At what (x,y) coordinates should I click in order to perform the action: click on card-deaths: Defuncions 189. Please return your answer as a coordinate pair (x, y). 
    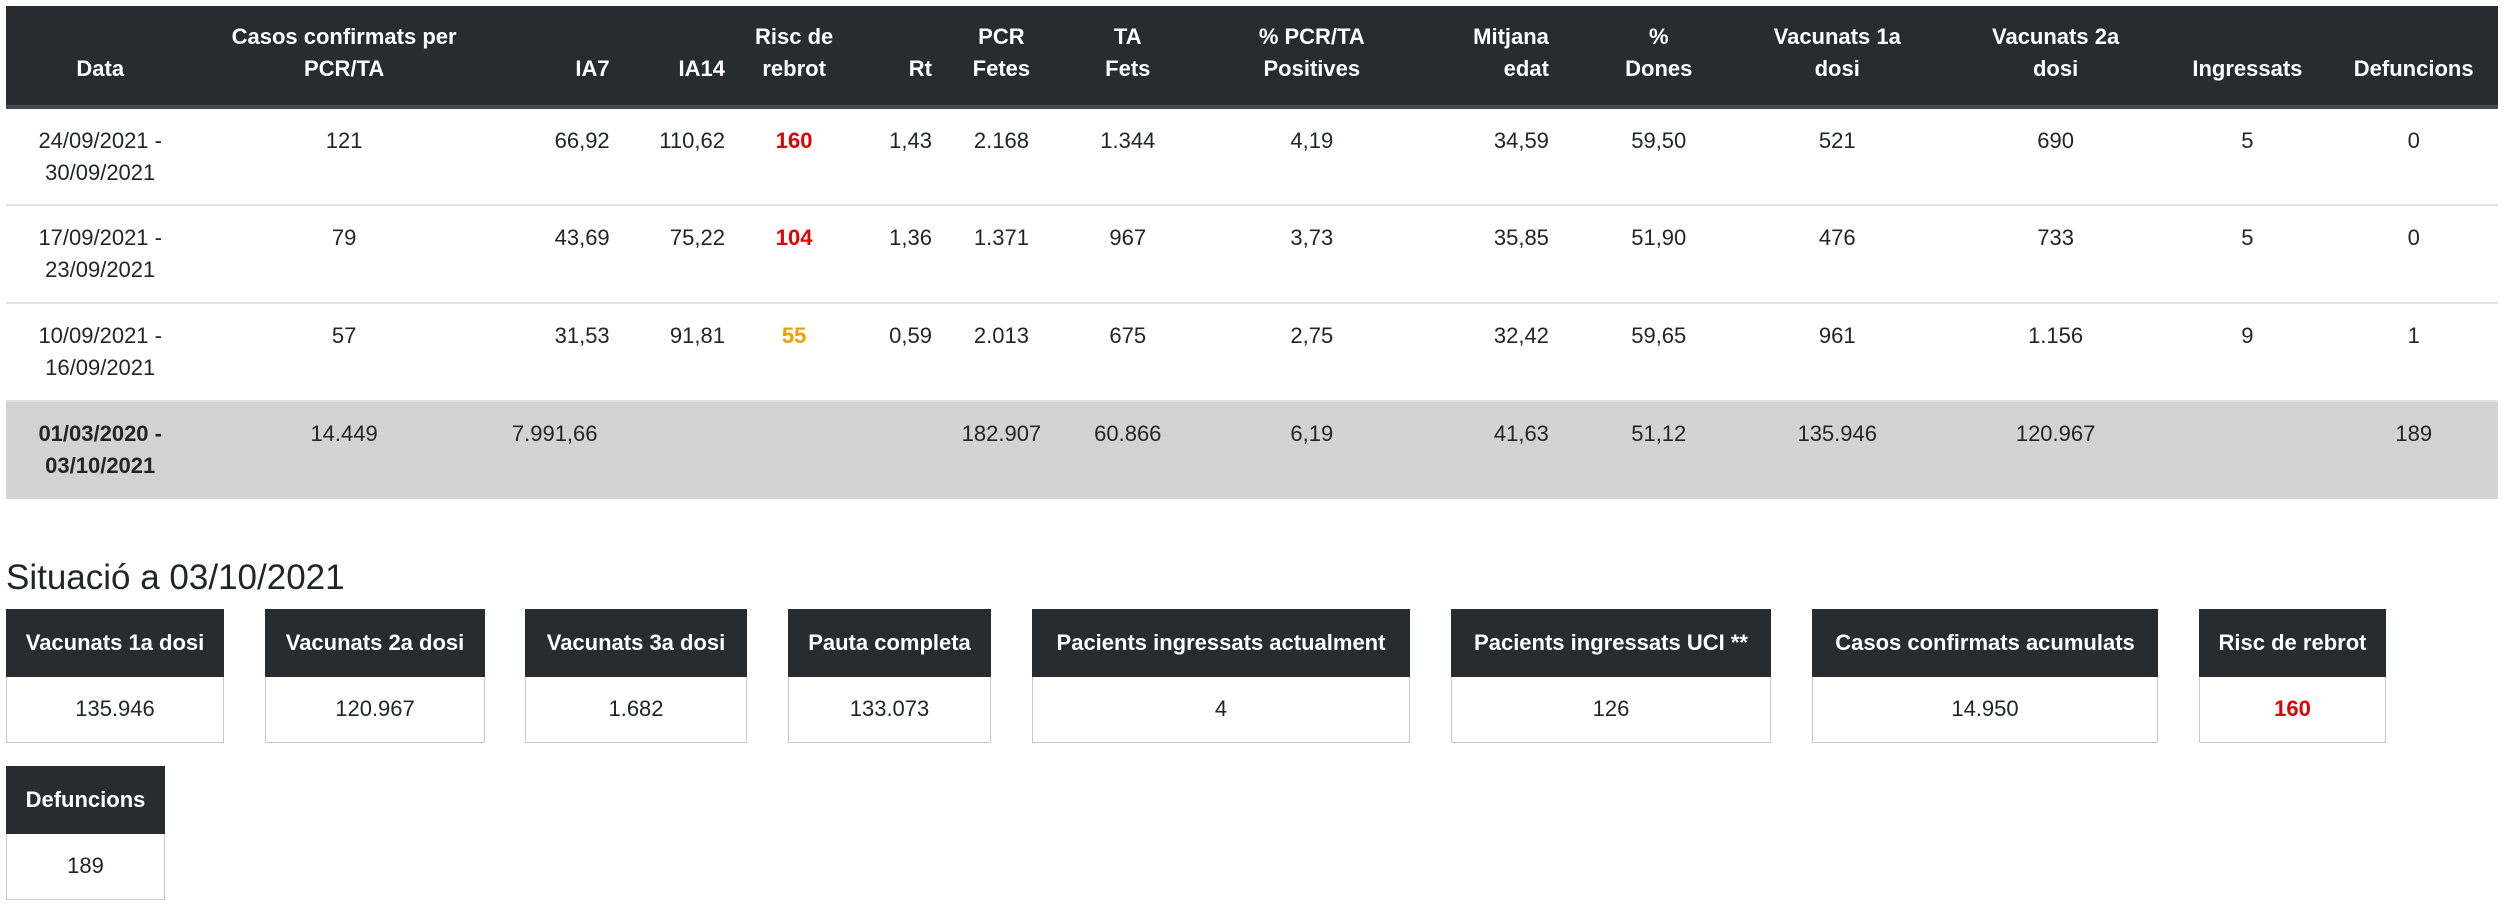
    Looking at the image, I should click on (85, 833).